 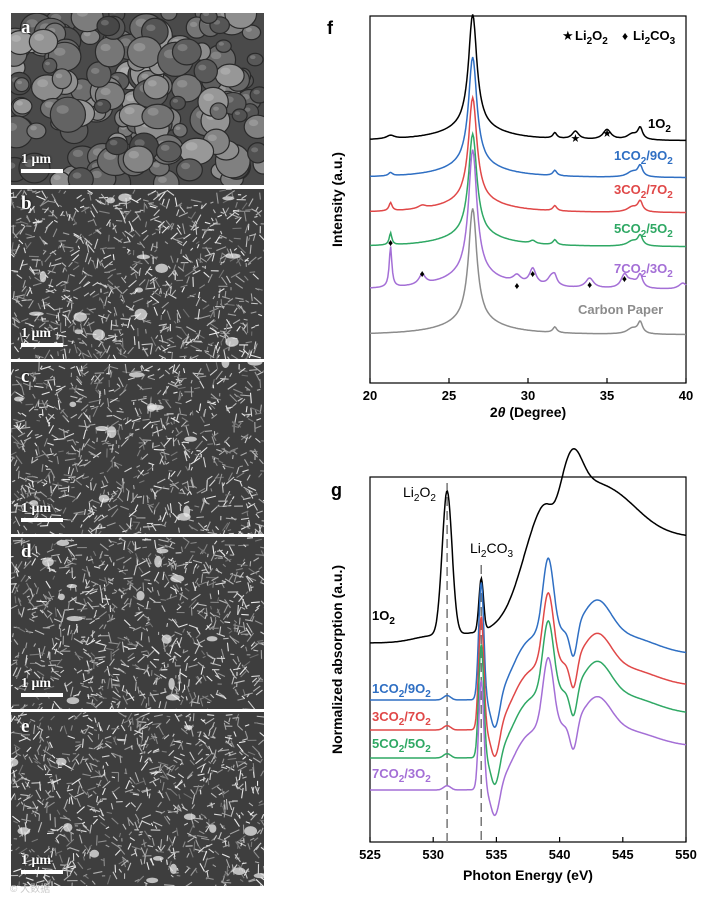 I want to click on series-label-g-c7: 7CO2​/3O2​, so click(x=401, y=775).